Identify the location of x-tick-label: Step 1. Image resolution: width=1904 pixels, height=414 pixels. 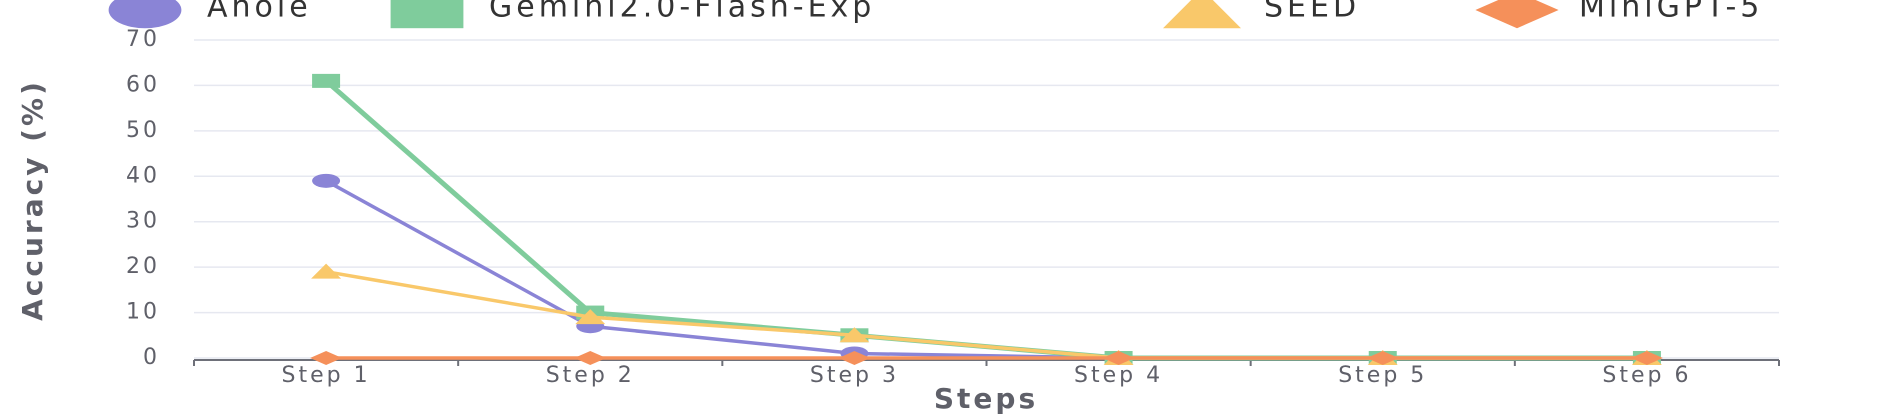
(326, 375).